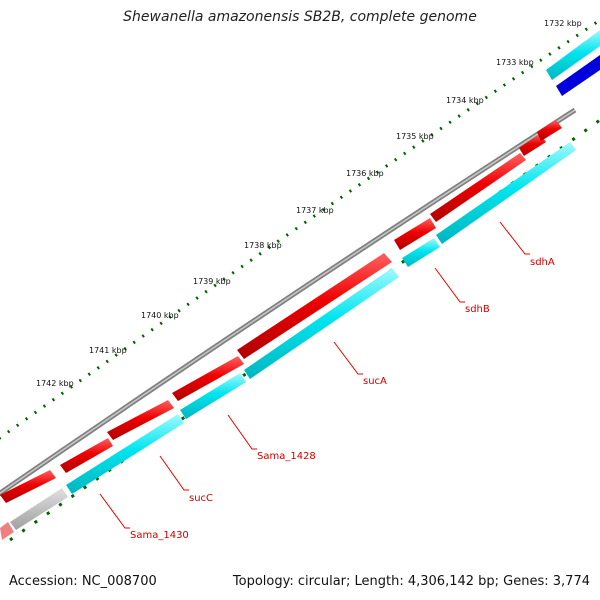 This screenshot has width=600, height=600. Describe the element at coordinates (563, 23) in the screenshot. I see `kbp-label: 1732 kbp` at that location.